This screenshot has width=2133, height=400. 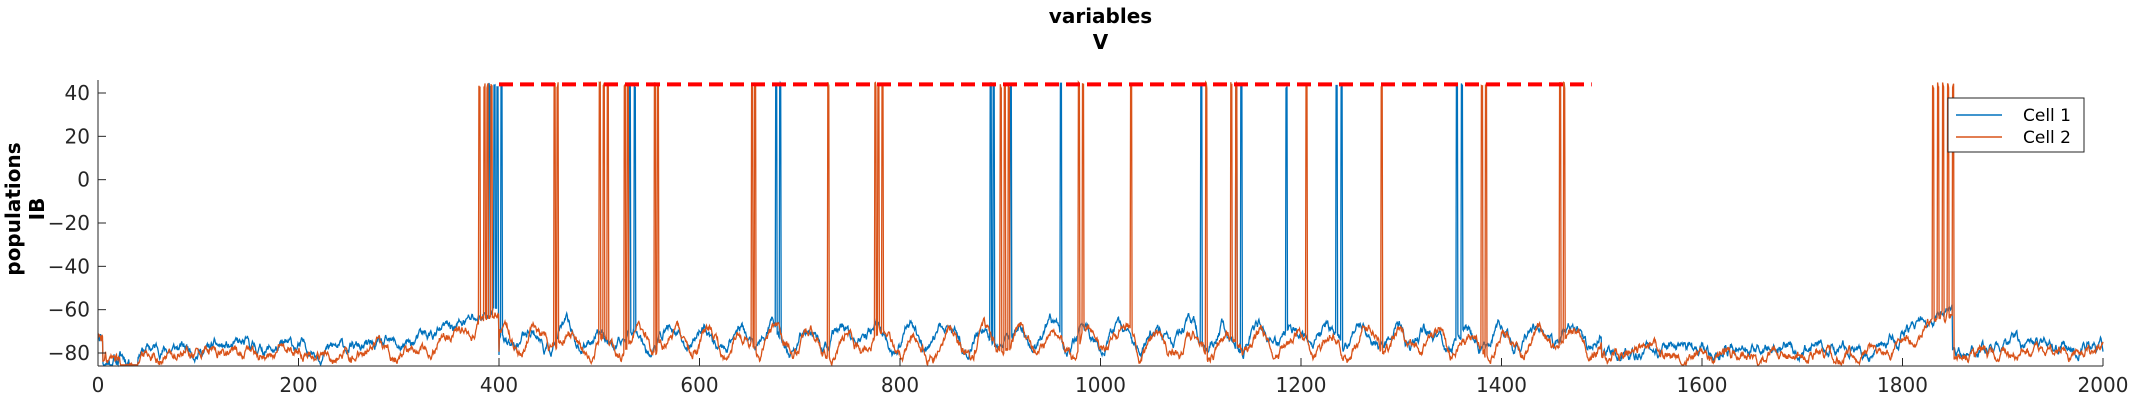 What do you see at coordinates (1100, 385) in the screenshot?
I see `x-tick-label: 1000` at bounding box center [1100, 385].